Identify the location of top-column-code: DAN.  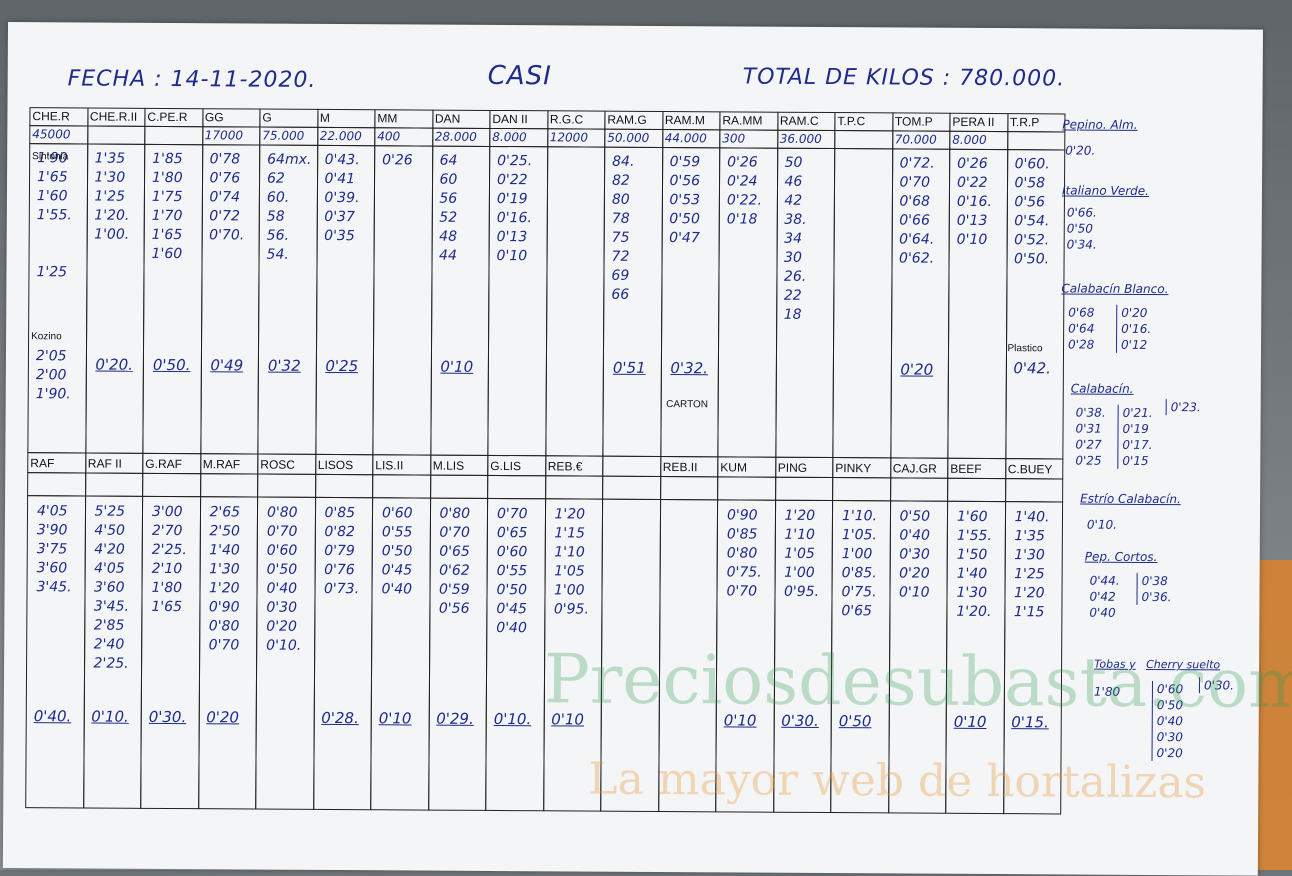
(447, 118).